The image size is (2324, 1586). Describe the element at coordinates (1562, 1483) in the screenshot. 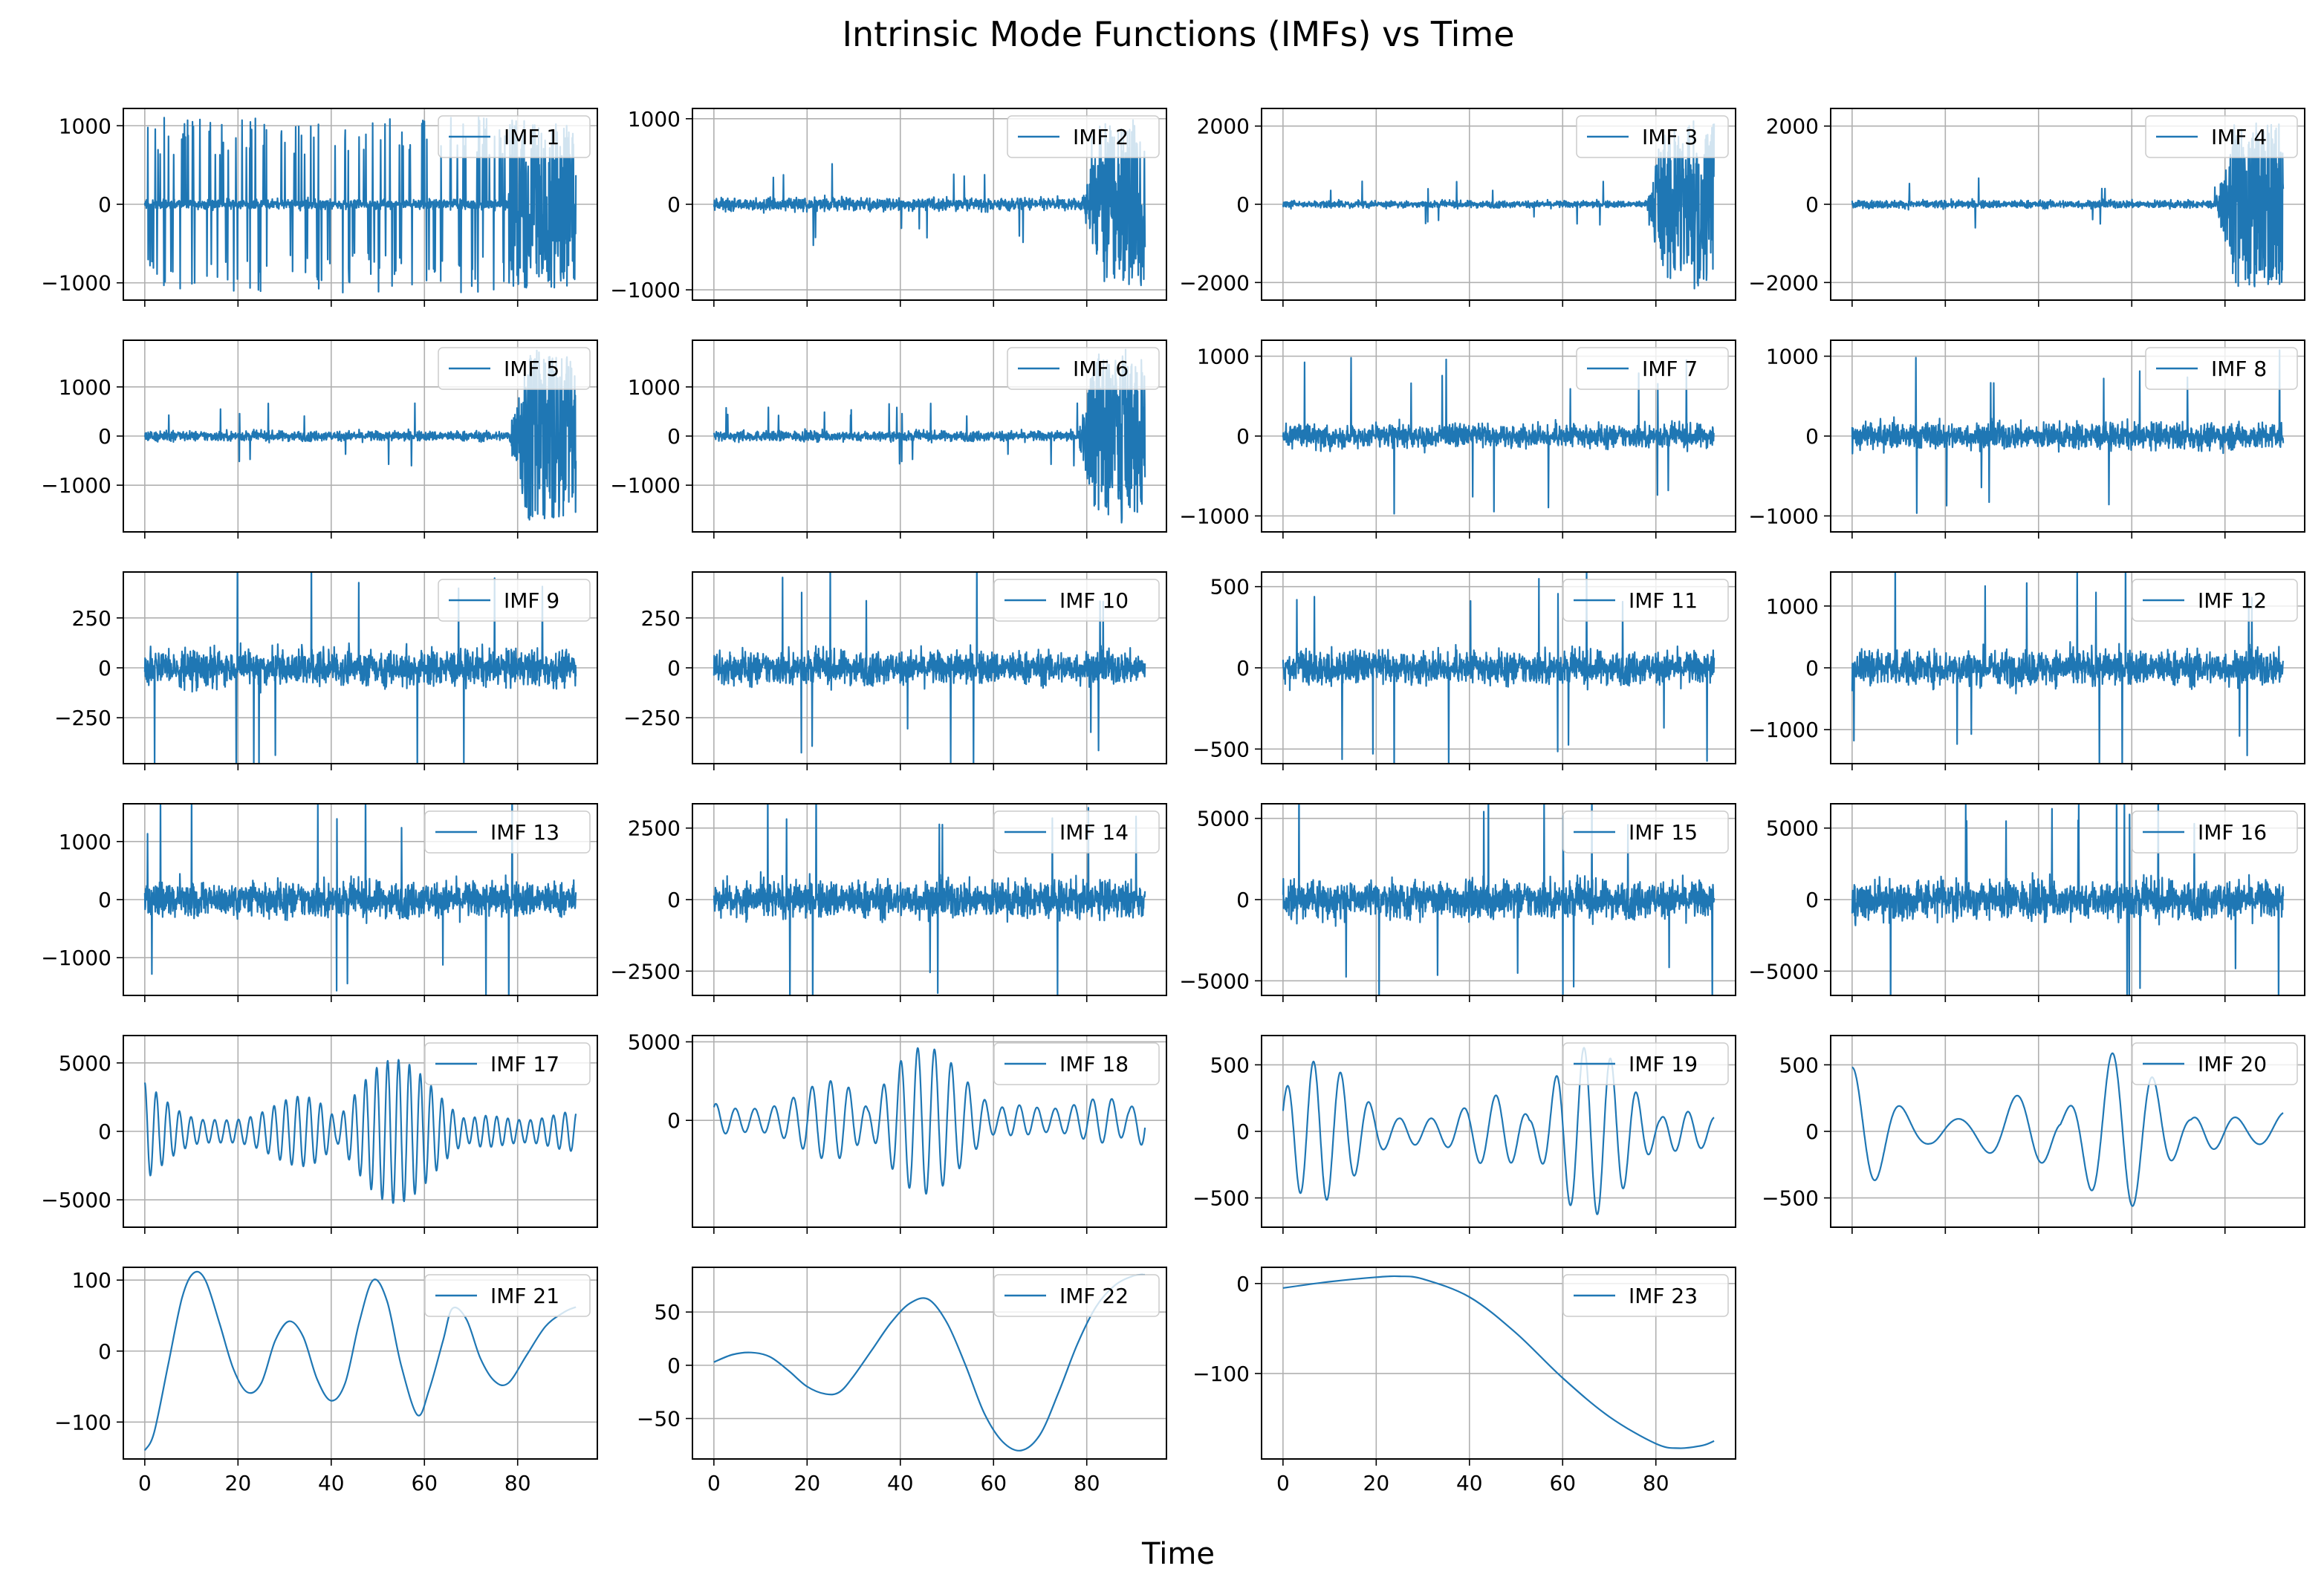

I see `x-tick-label: 60` at that location.